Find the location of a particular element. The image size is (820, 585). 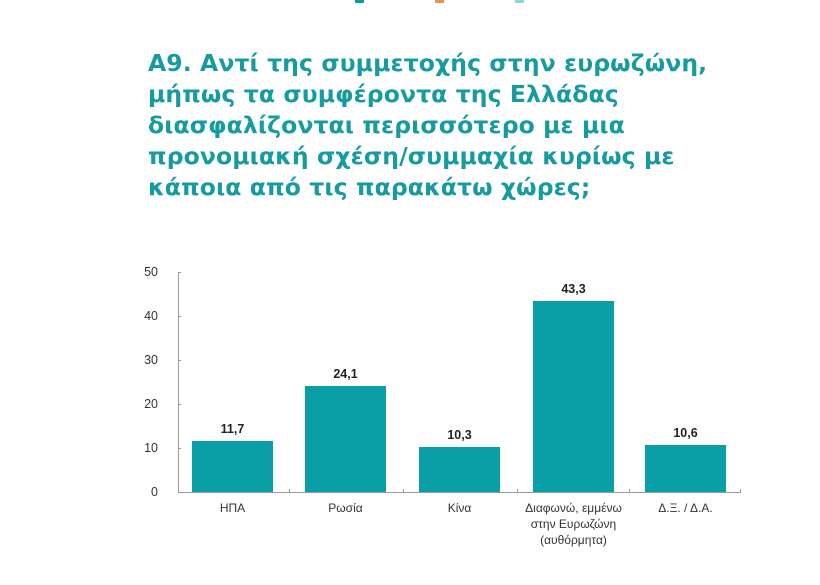

y-tick-label: 0 is located at coordinates (154, 492).